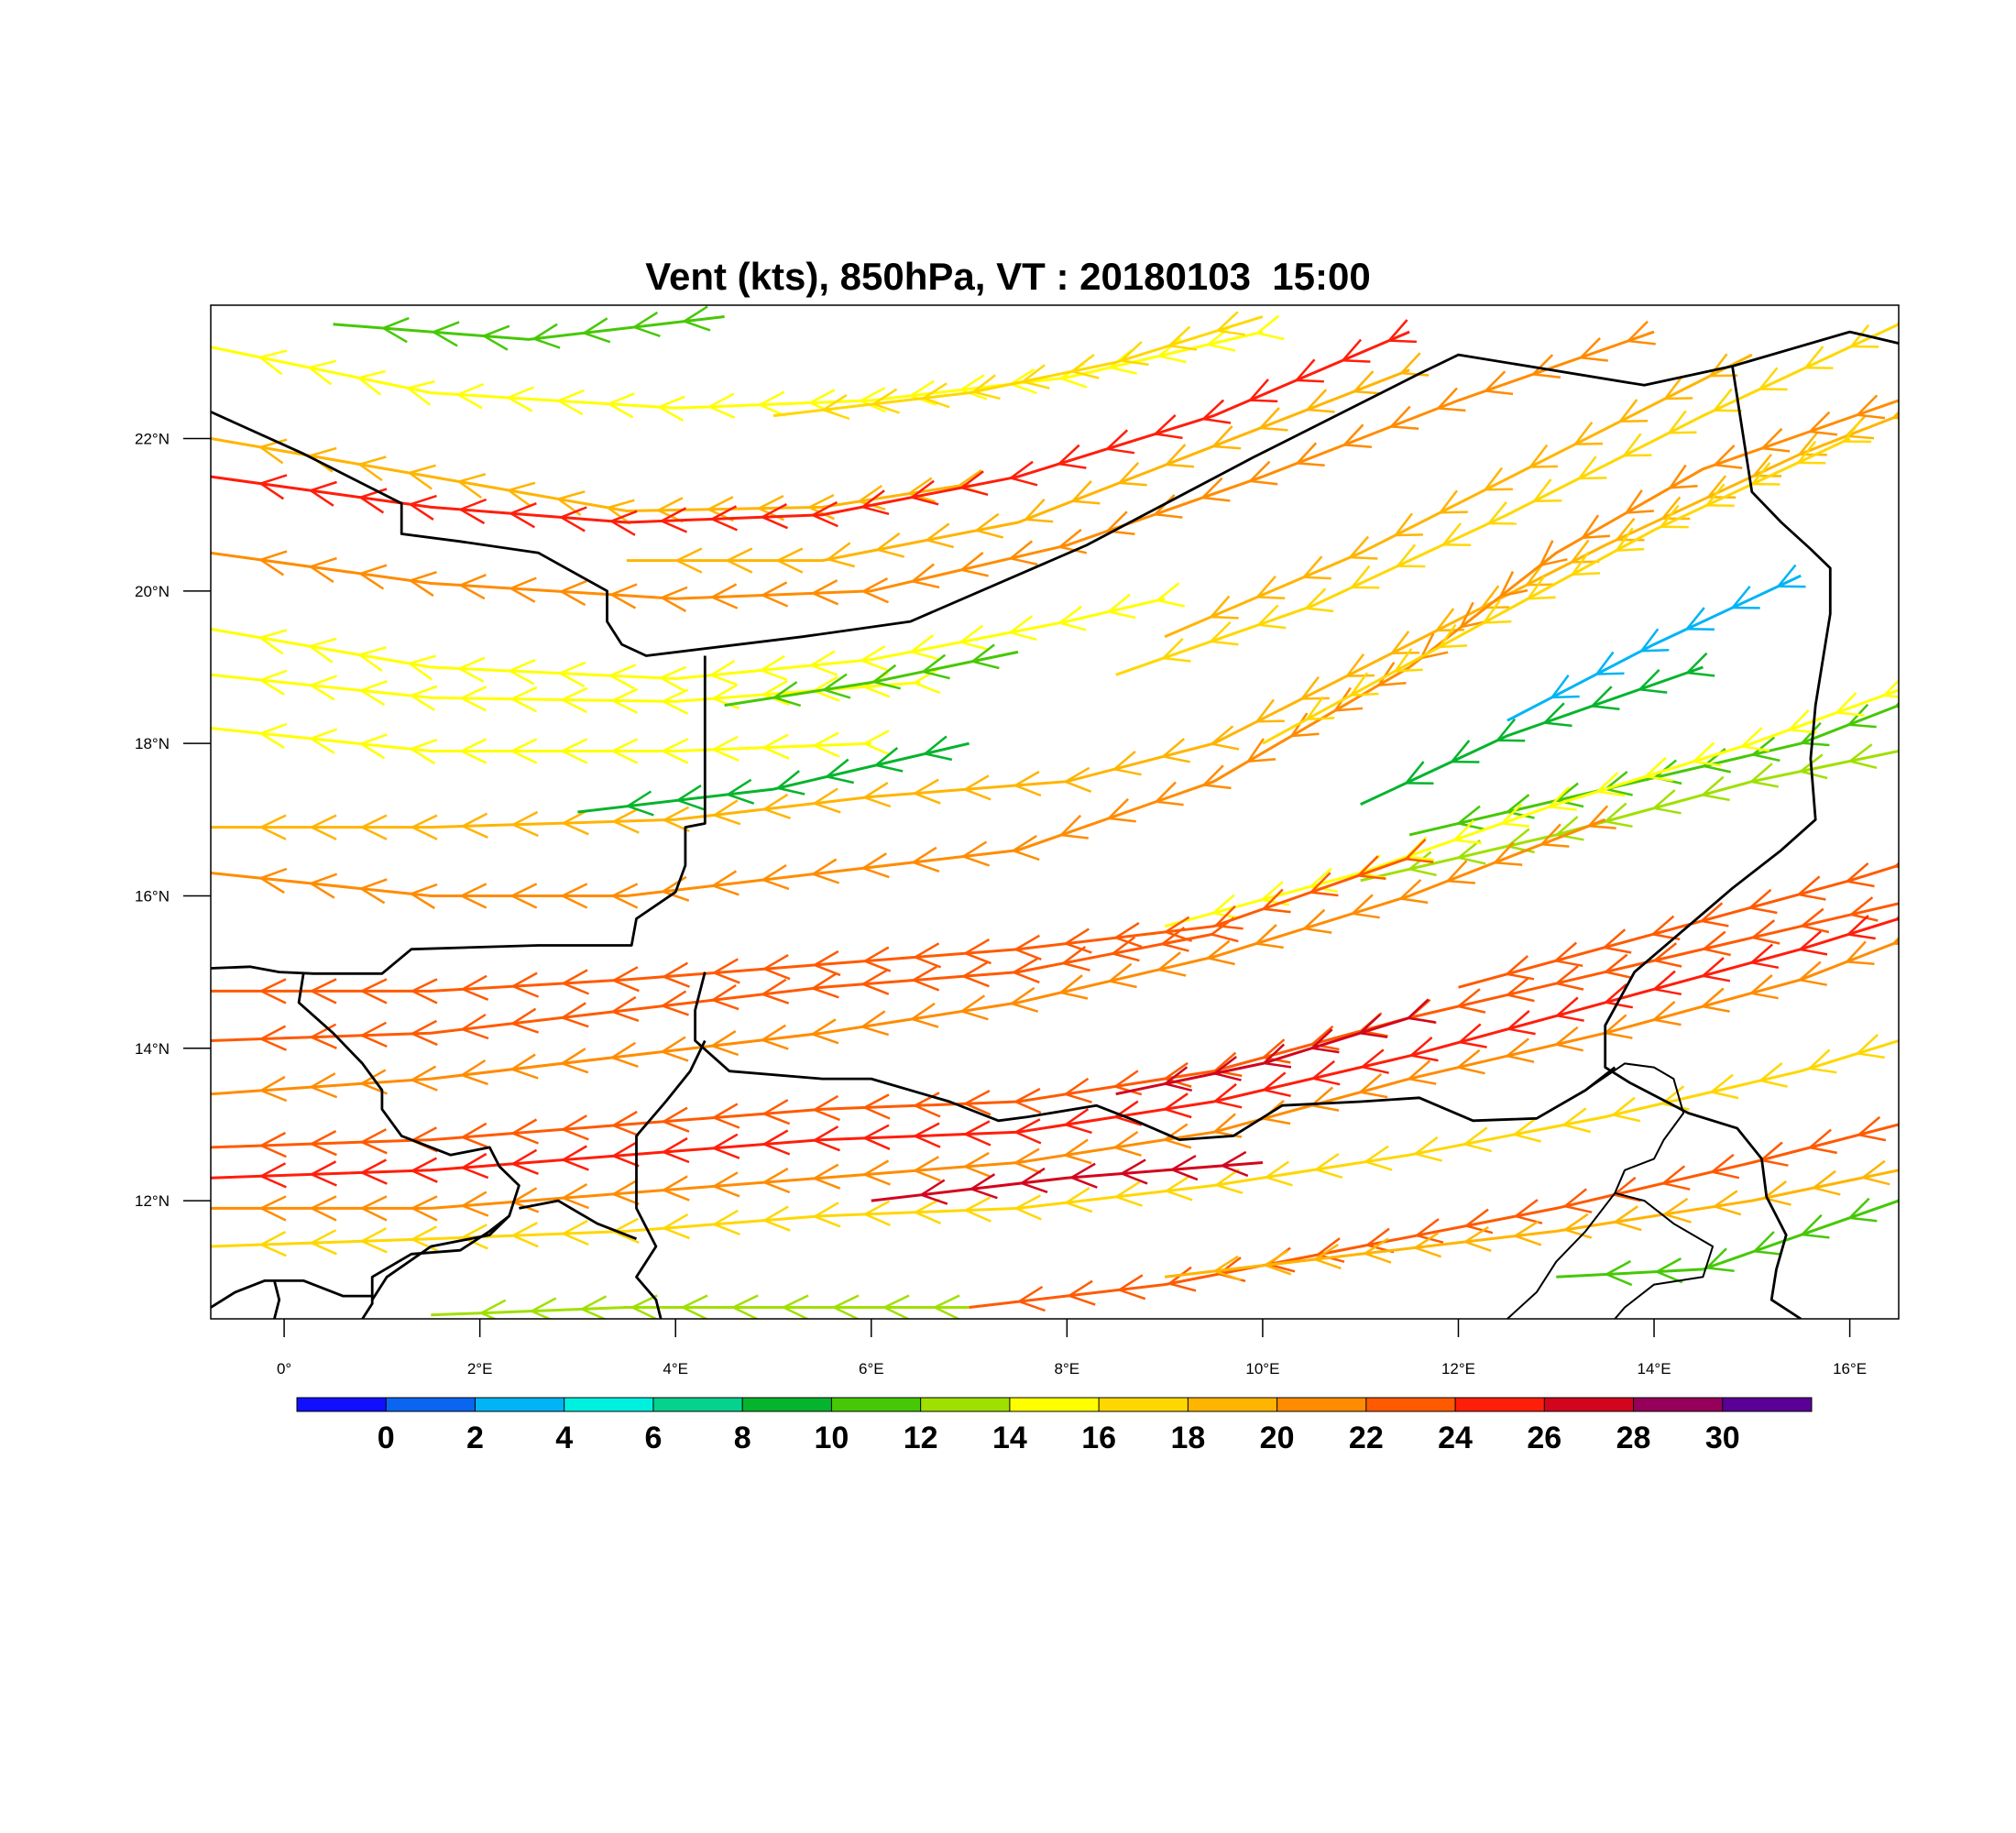 Image resolution: width=2016 pixels, height=1833 pixels. I want to click on lon-tick-label: 10°E, so click(1262, 1368).